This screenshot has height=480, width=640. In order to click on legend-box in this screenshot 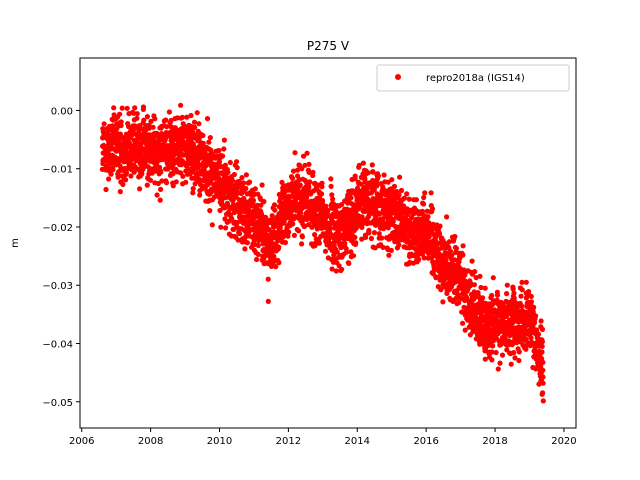, I will do `click(473, 78)`.